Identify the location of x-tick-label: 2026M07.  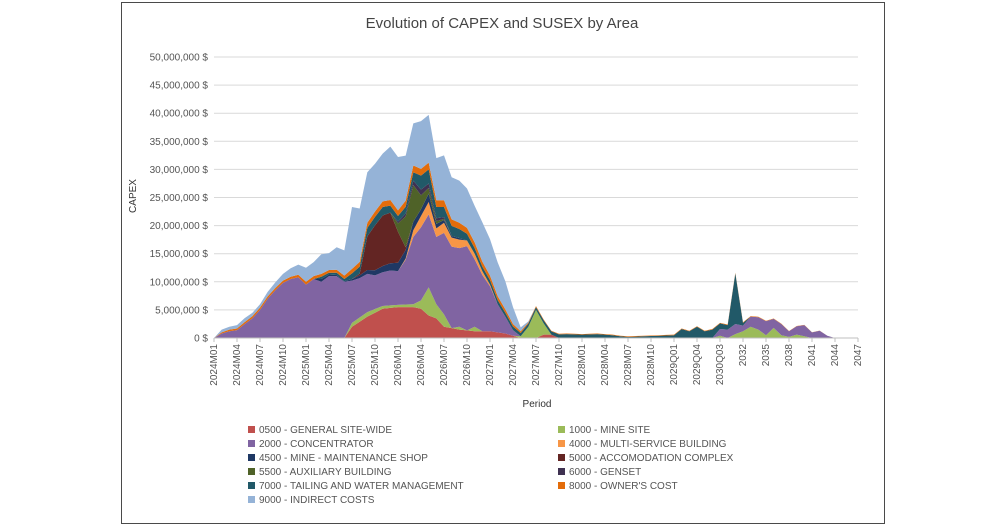
(444, 365).